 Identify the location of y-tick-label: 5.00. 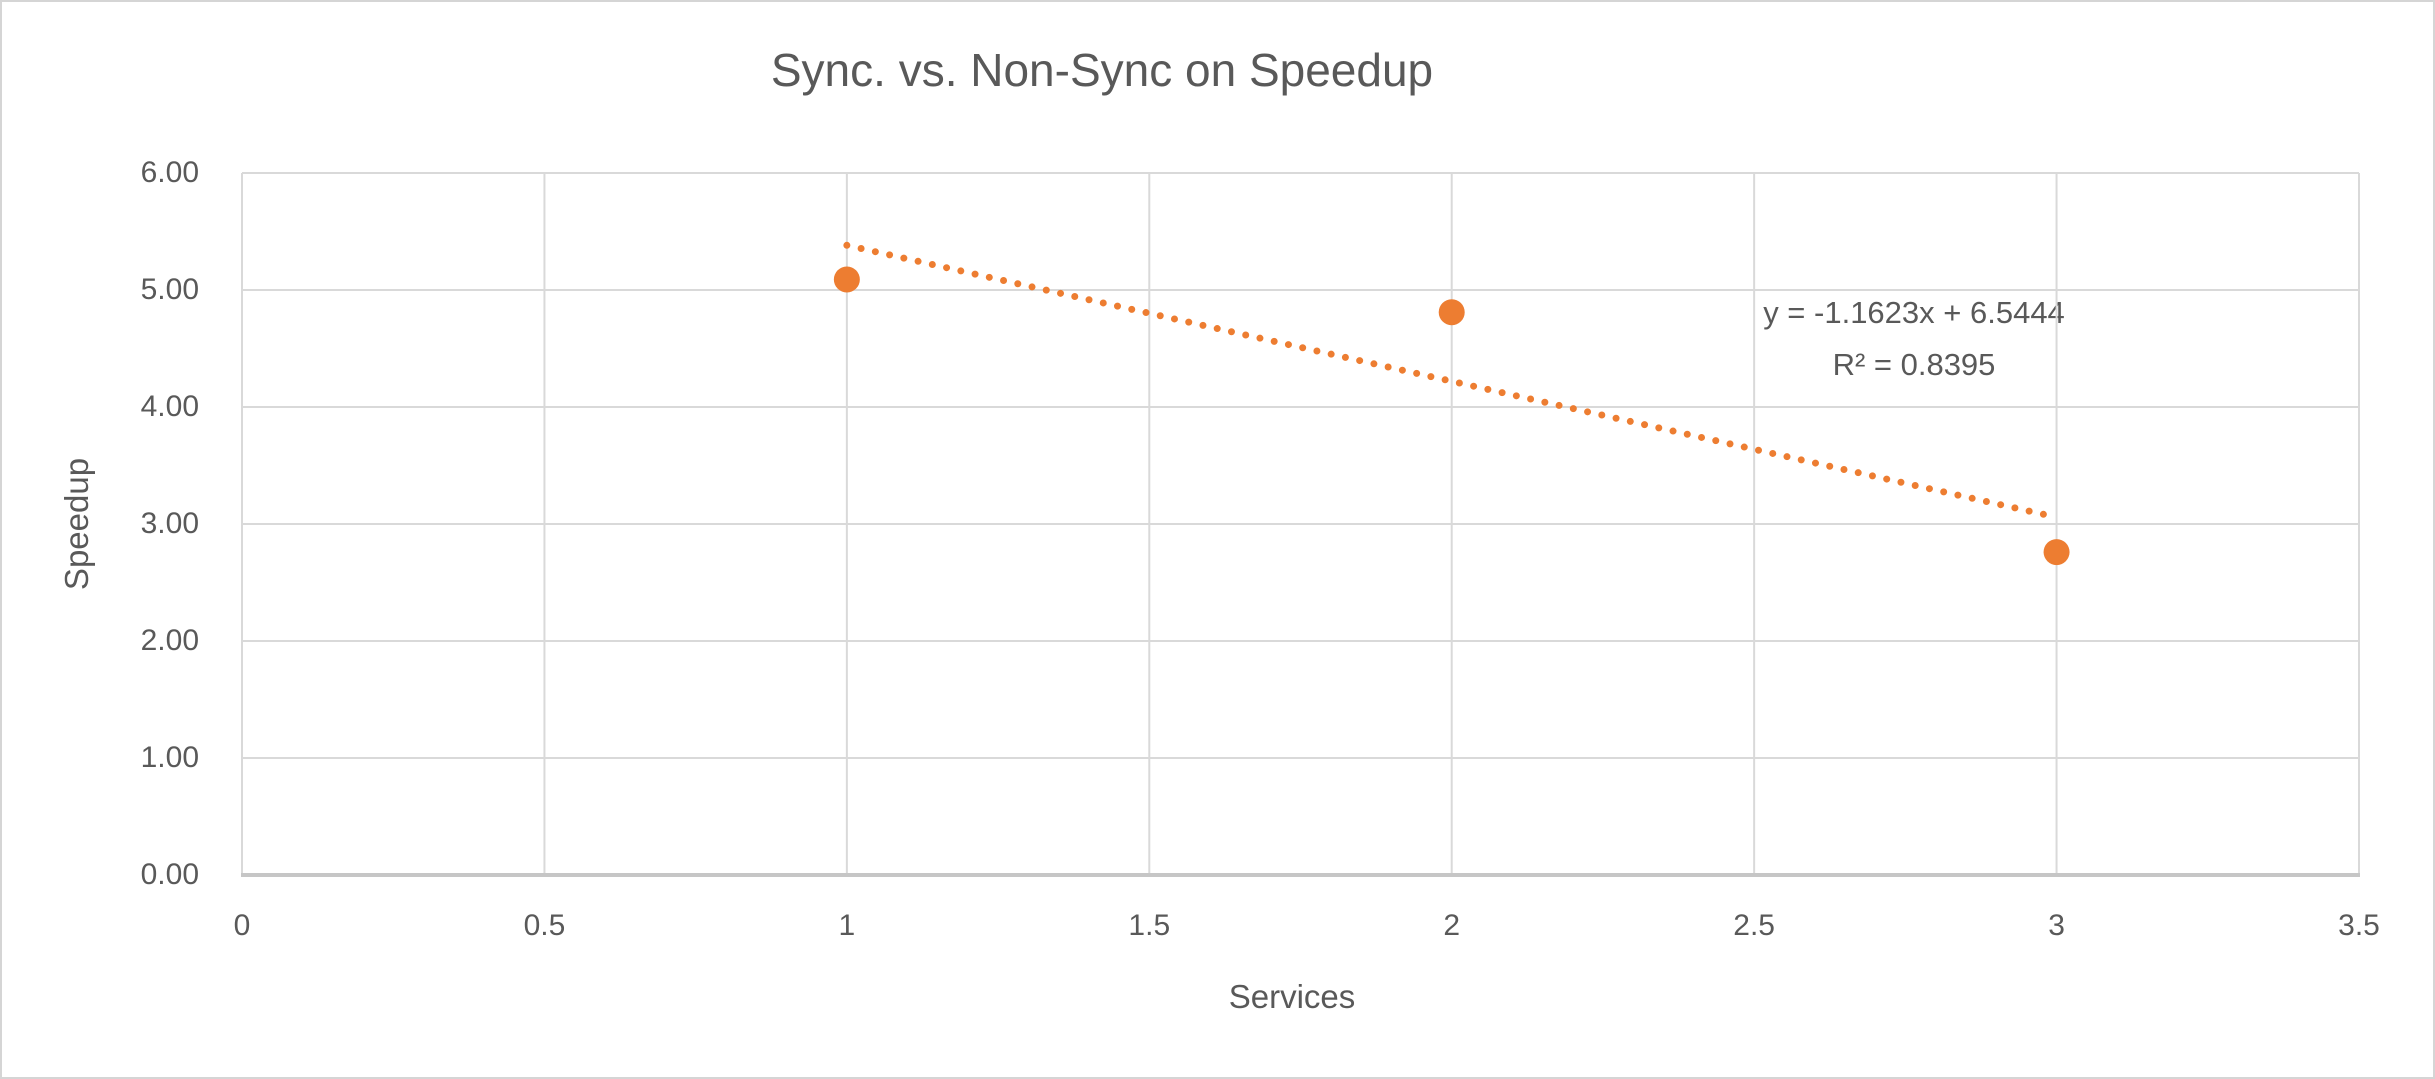
(169, 289).